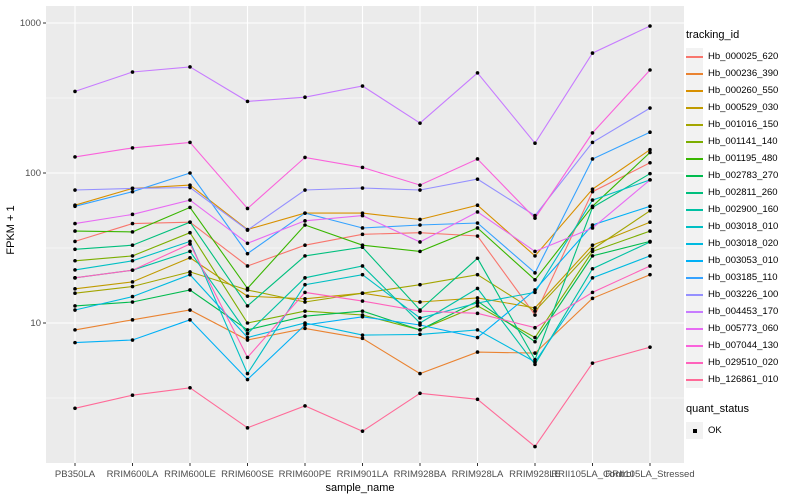  Describe the element at coordinates (742, 277) in the screenshot. I see `legend-item-Hb_003185_110: Hb_003185_110` at that location.